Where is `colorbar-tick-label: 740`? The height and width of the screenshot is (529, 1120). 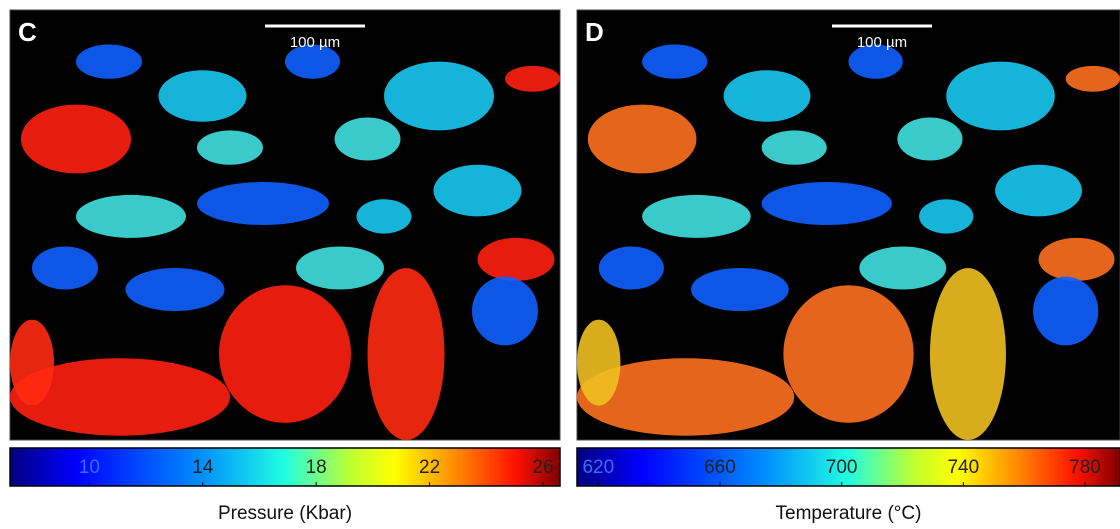 colorbar-tick-label: 740 is located at coordinates (963, 467).